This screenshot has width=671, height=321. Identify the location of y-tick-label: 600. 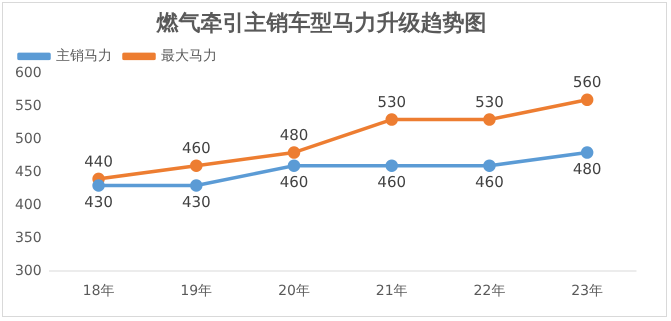
(28, 73).